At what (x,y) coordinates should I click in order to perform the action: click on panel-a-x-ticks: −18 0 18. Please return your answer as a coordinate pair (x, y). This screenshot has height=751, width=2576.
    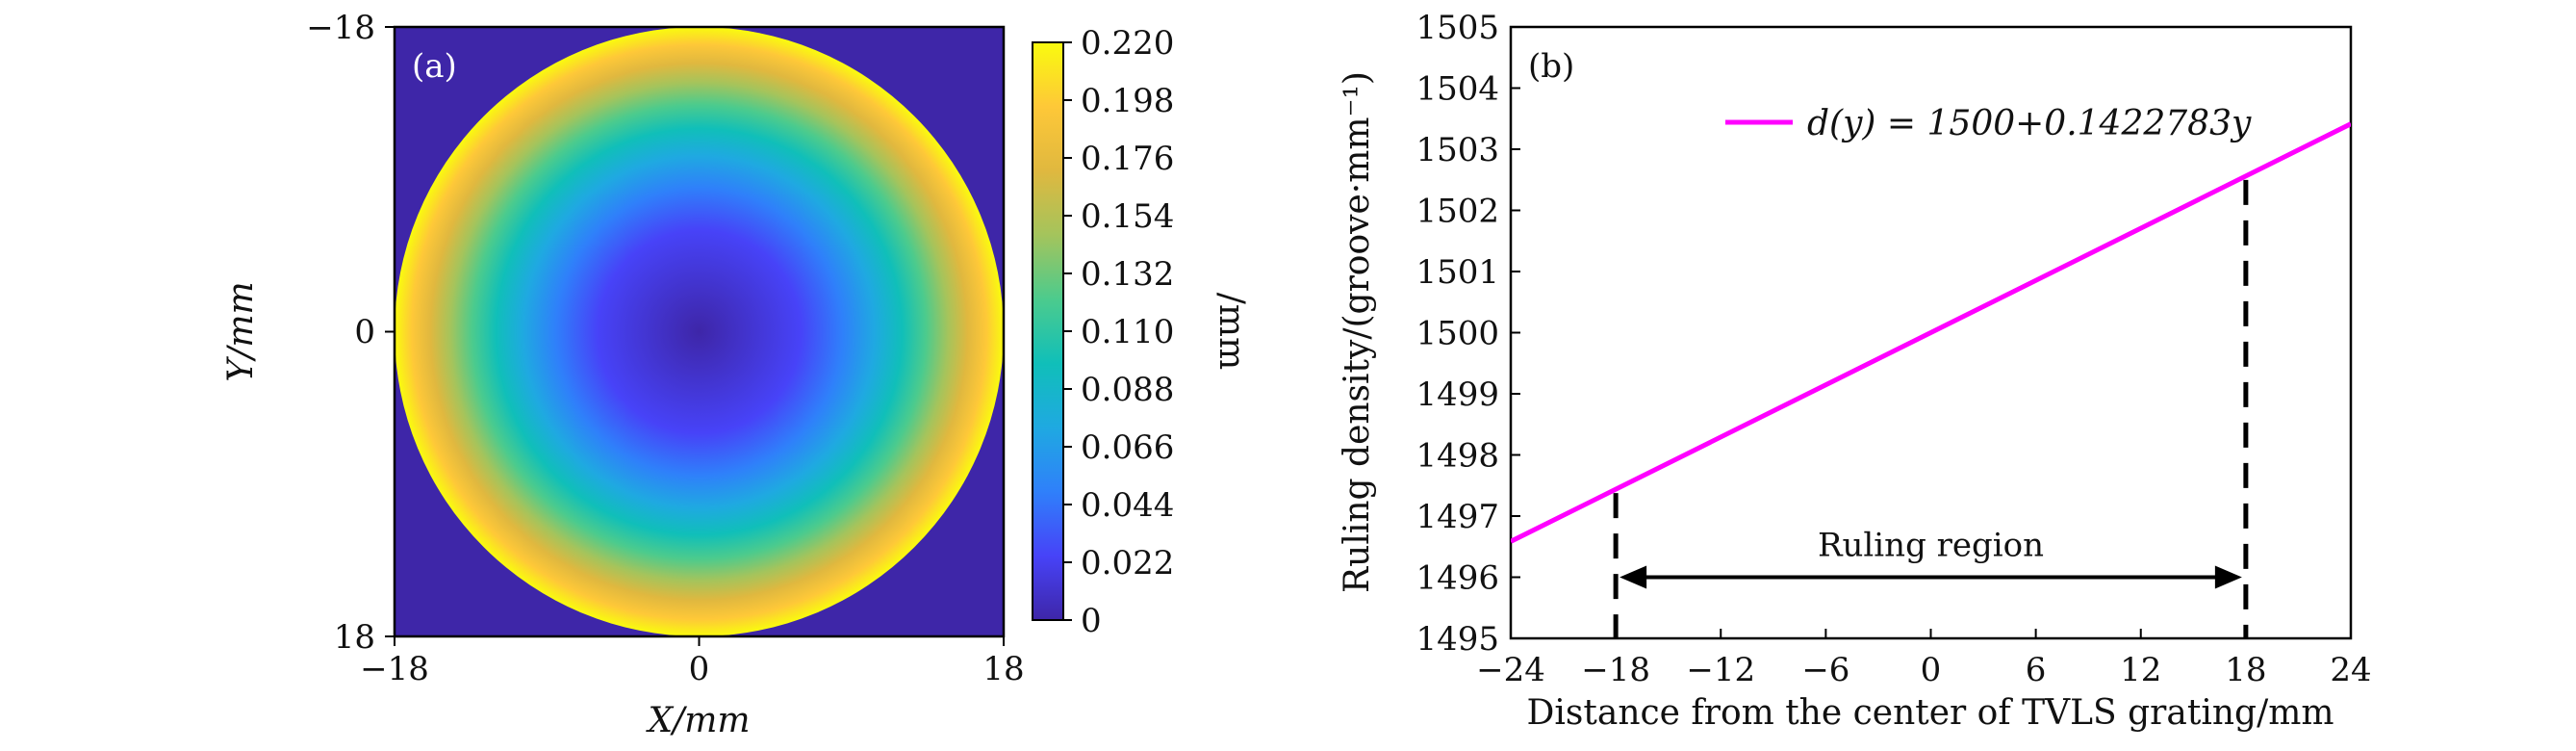
    Looking at the image, I should click on (692, 662).